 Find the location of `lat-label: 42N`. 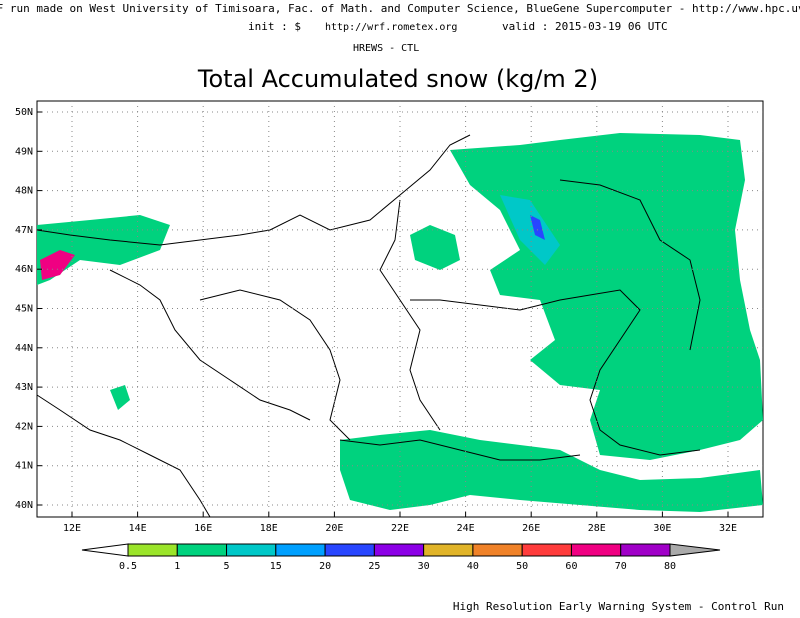

lat-label: 42N is located at coordinates (24, 426).